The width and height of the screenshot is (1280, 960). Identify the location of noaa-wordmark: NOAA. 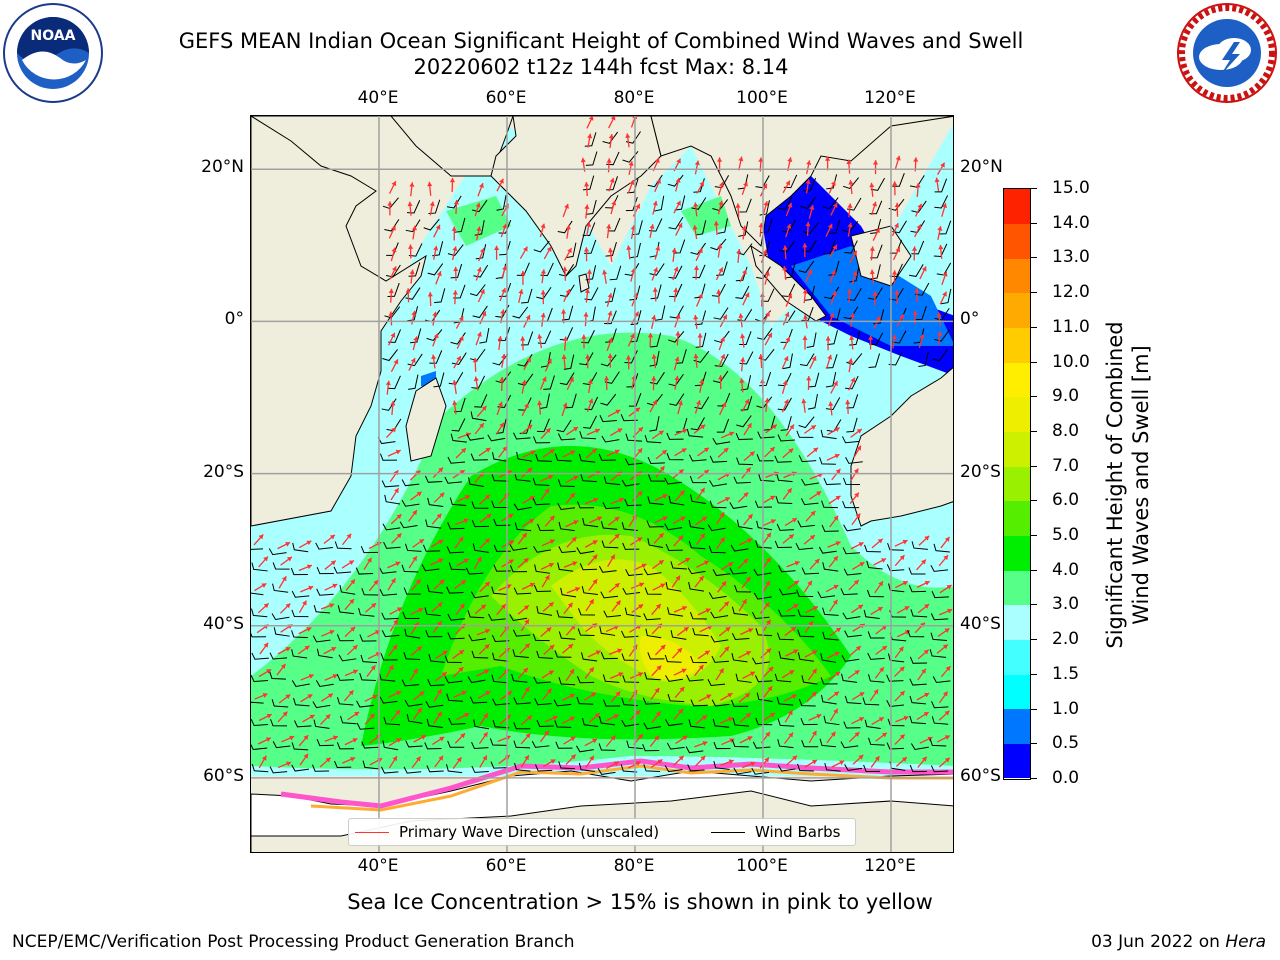
(53, 36).